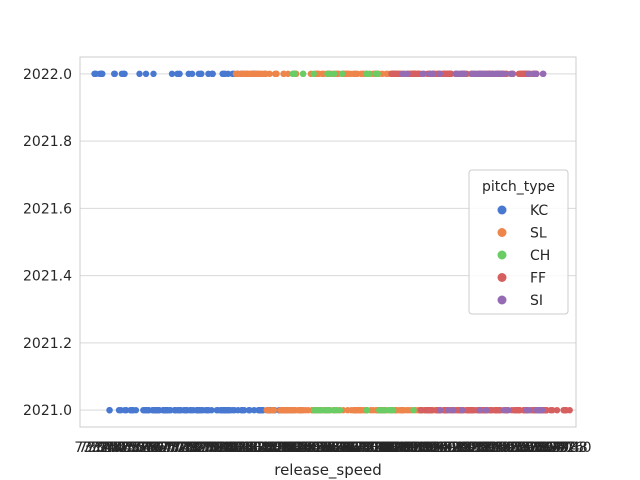 Image resolution: width=640 pixels, height=480 pixels. What do you see at coordinates (128, 448) in the screenshot?
I see `x-tick-label: 75.0` at bounding box center [128, 448].